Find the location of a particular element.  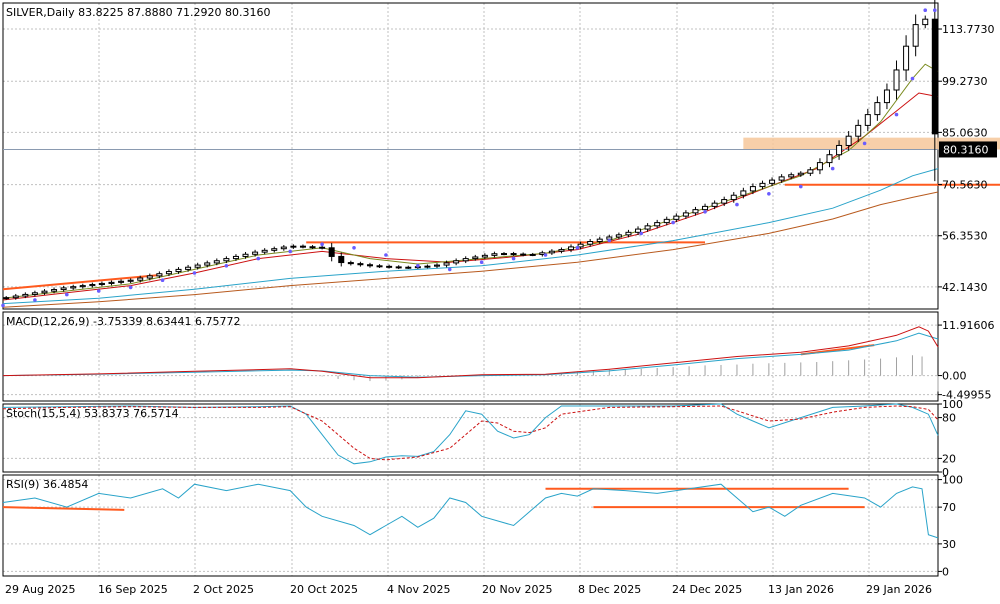

x-tick-label: 20 Nov 2025 is located at coordinates (517, 589).